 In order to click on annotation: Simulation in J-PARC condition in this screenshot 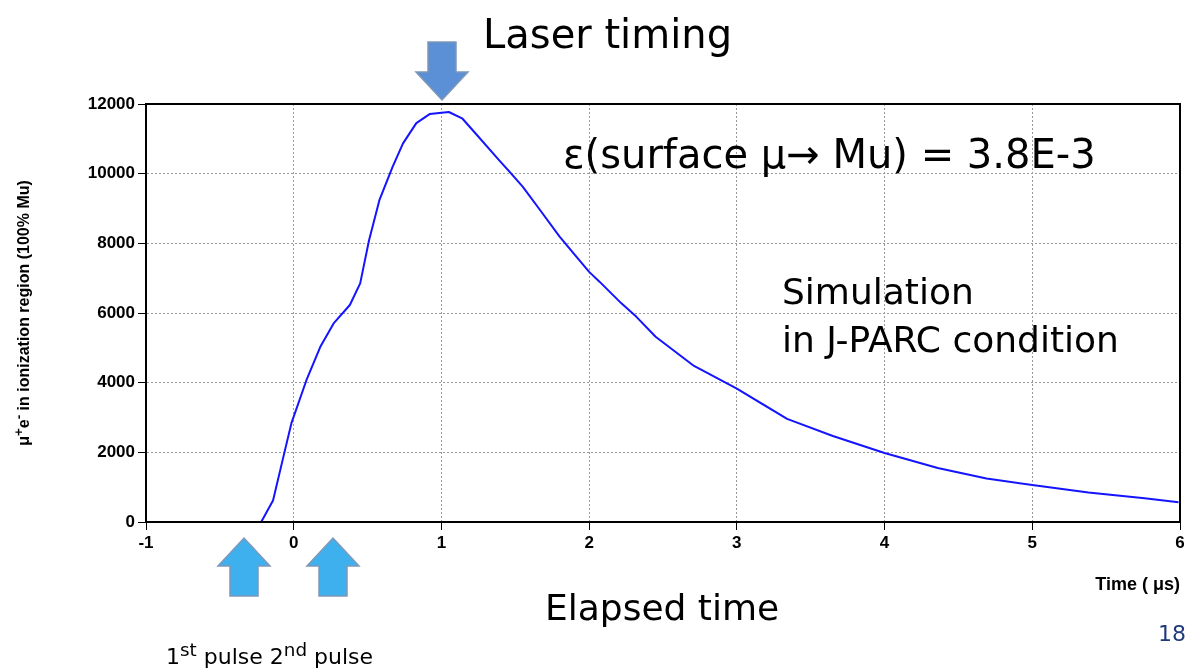, I will do `click(950, 316)`.